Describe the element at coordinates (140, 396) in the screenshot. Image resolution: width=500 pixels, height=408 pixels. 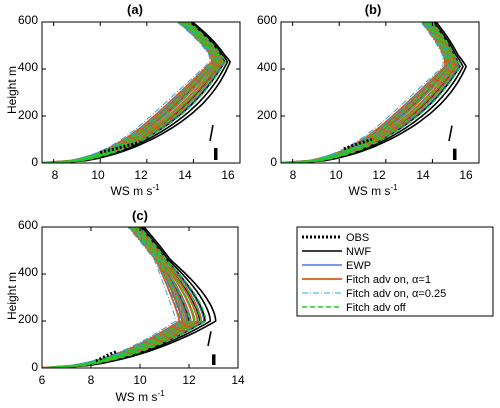
I see `x-axis-label-c: WS m s-1` at that location.